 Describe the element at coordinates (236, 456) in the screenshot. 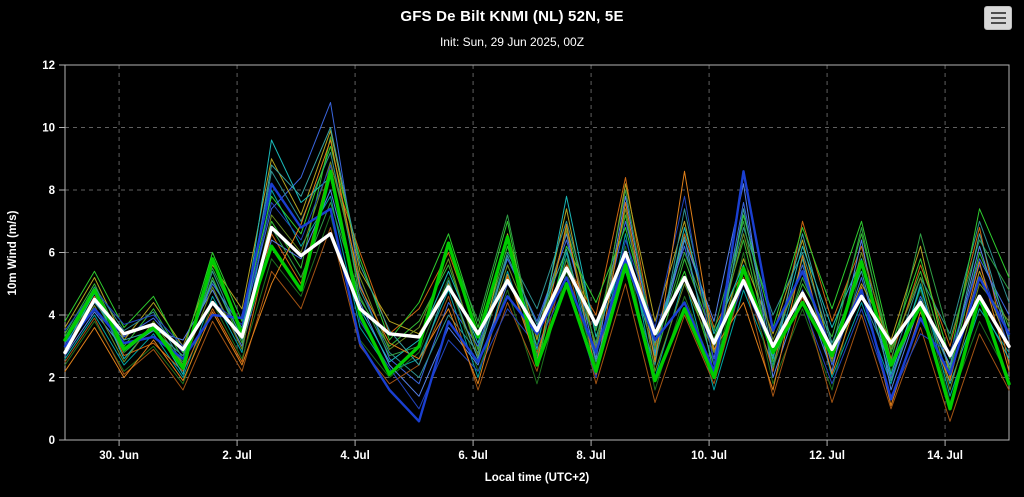

I see `x-tick-label: 2. Jul` at that location.